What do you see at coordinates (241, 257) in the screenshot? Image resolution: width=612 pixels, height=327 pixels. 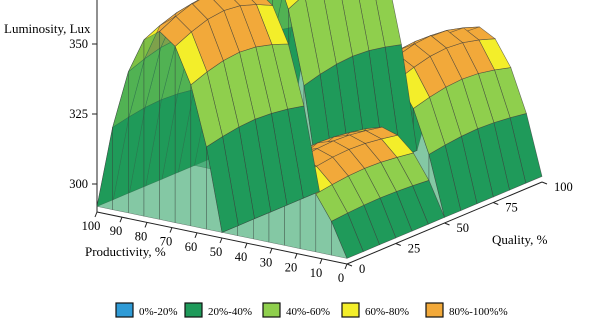 I see `x-tick-label: 40` at bounding box center [241, 257].